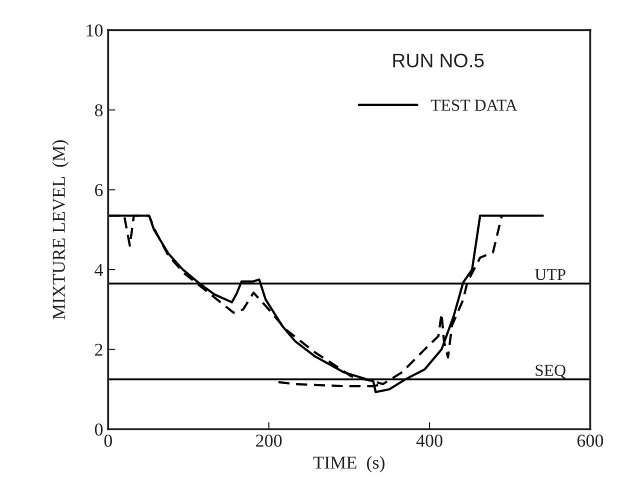 This screenshot has width=618, height=502. What do you see at coordinates (99, 190) in the screenshot?
I see `y-tick-label: 6` at bounding box center [99, 190].